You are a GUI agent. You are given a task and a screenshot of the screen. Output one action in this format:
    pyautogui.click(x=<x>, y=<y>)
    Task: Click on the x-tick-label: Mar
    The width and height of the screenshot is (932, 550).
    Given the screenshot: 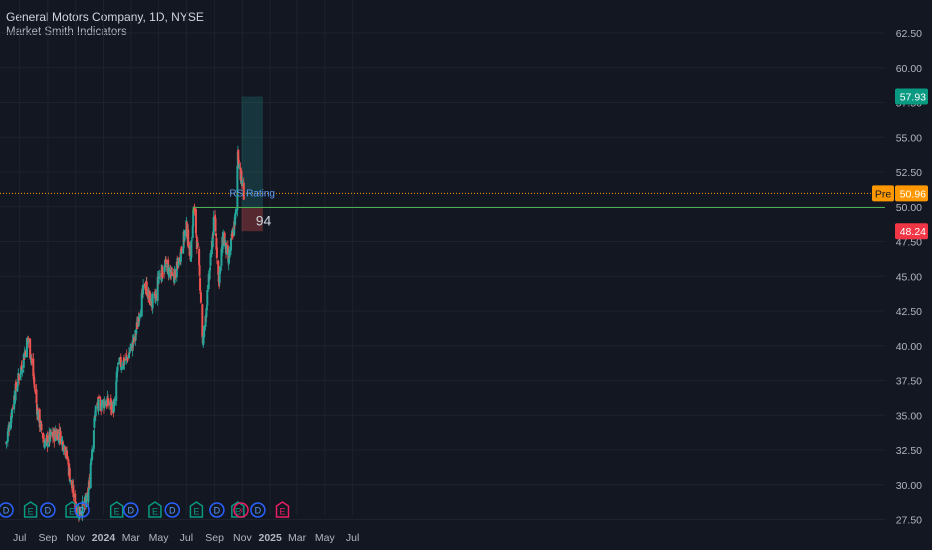 What is the action you would take?
    pyautogui.click(x=297, y=538)
    